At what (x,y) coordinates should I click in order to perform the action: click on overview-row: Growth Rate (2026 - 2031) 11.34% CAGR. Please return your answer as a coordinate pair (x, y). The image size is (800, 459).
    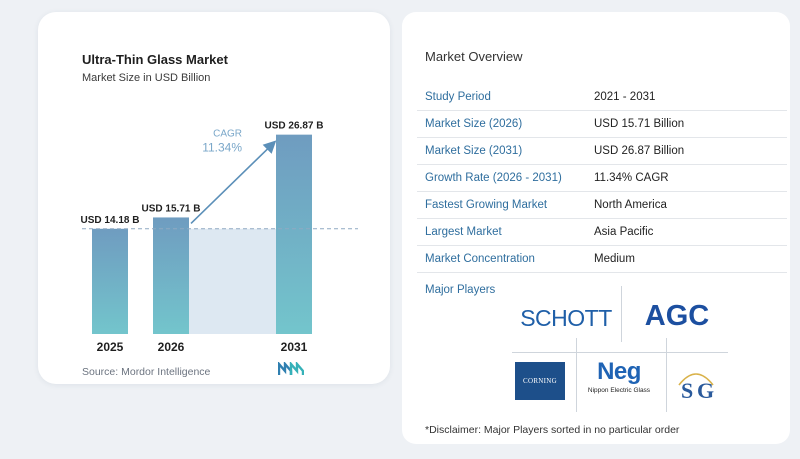
    Looking at the image, I should click on (602, 178).